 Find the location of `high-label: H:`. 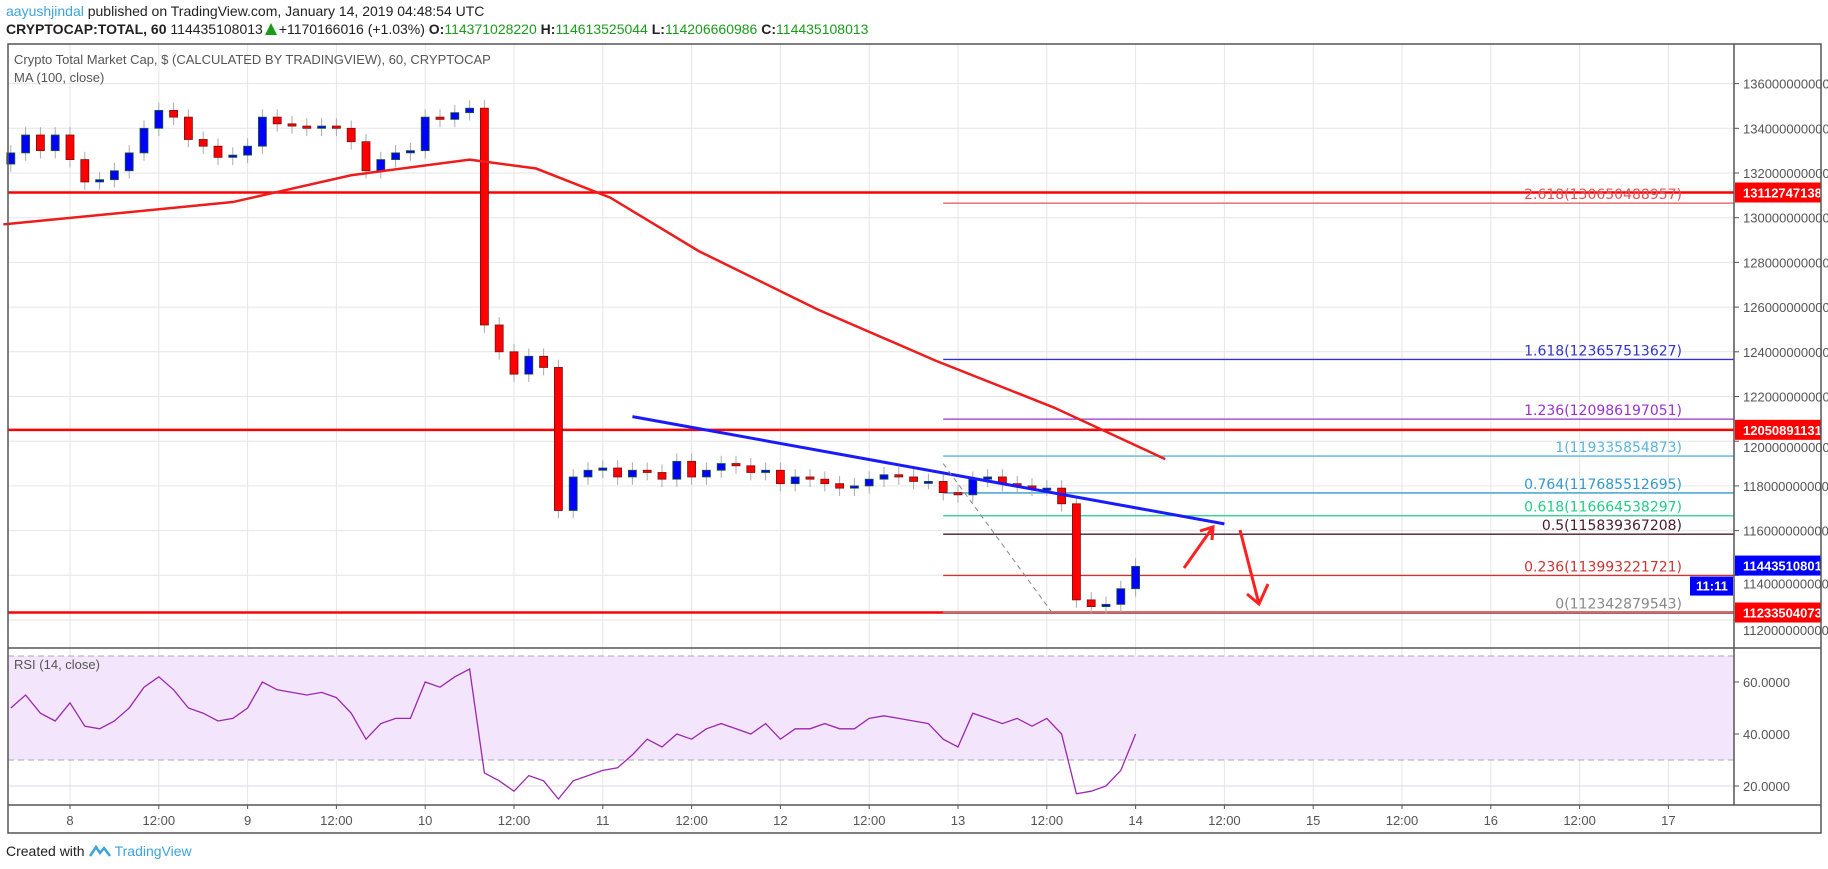

high-label: H: is located at coordinates (548, 29).